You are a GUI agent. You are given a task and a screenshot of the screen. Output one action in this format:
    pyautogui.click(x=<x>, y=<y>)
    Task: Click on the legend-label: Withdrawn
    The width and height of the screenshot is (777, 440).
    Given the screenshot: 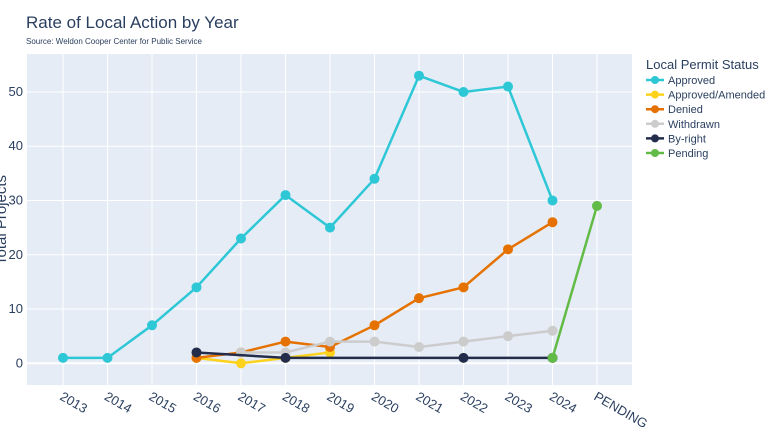 What is the action you would take?
    pyautogui.click(x=694, y=125)
    